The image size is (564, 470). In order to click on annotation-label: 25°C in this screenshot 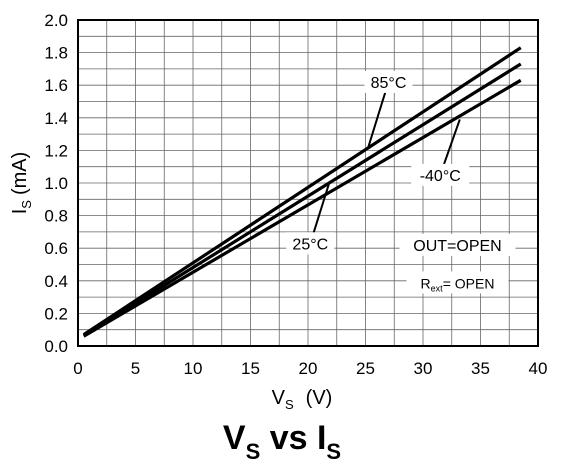, I will do `click(310, 244)`.